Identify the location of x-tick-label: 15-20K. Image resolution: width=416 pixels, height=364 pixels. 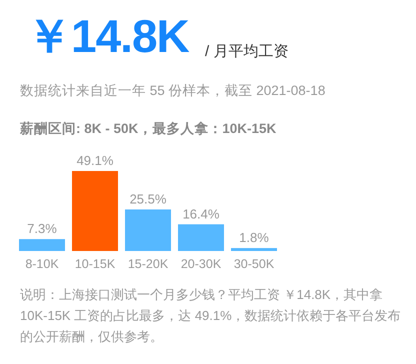
(148, 264).